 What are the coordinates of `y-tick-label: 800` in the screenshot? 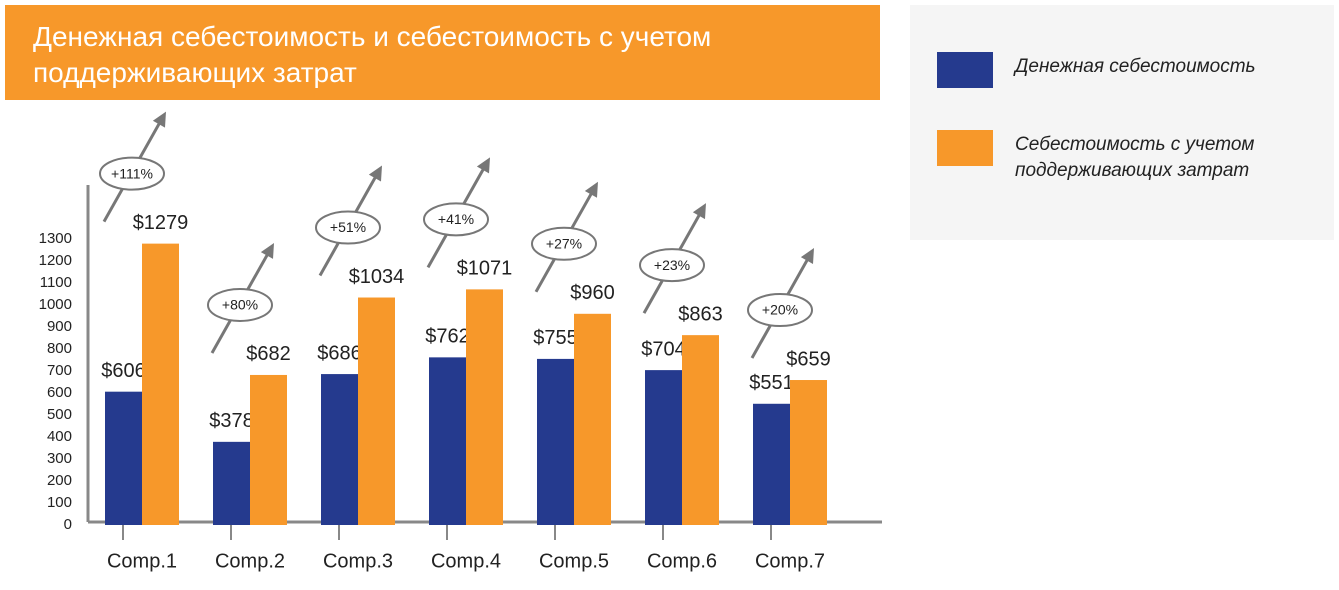 It's located at (59, 348).